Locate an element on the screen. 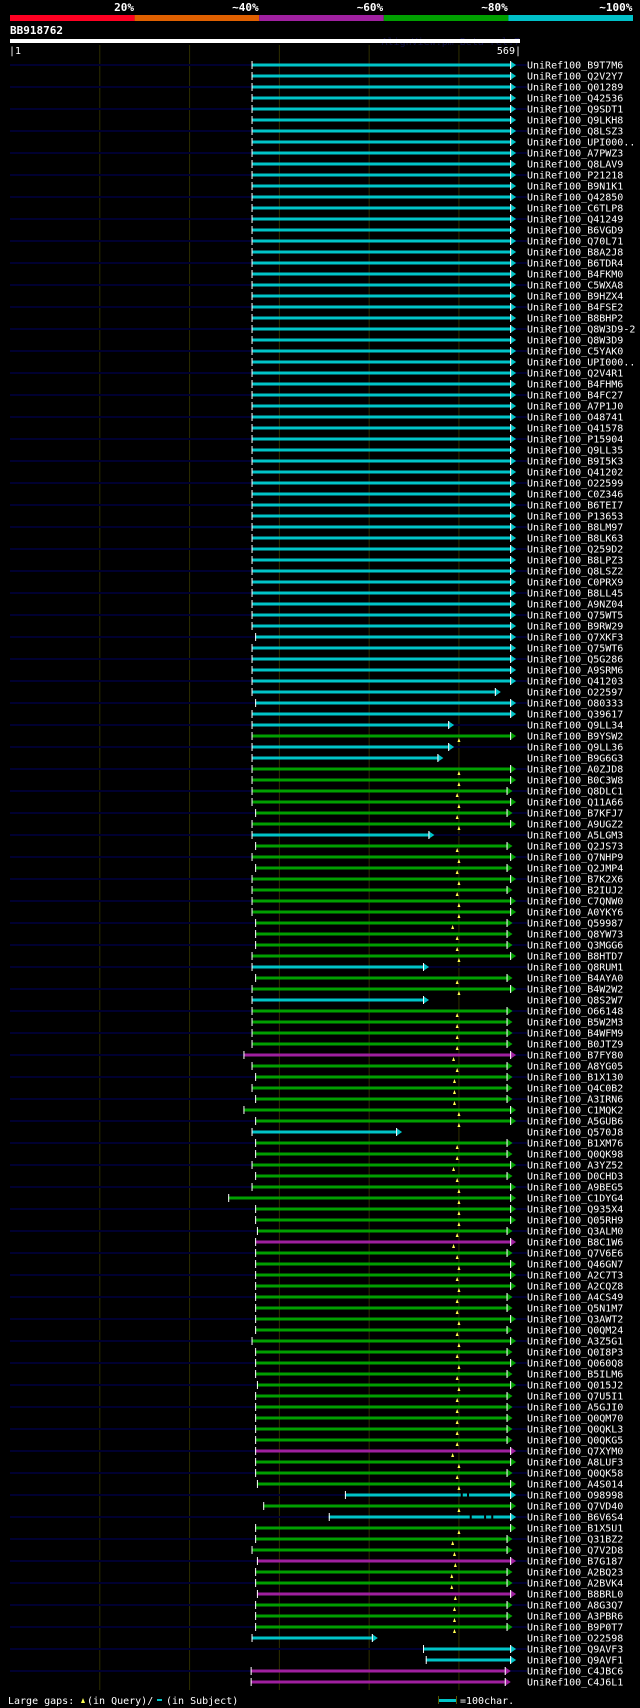 Image resolution: width=640 pixels, height=1708 pixels. hit-label: UniRef100_A2C7T3 is located at coordinates (575, 1276).